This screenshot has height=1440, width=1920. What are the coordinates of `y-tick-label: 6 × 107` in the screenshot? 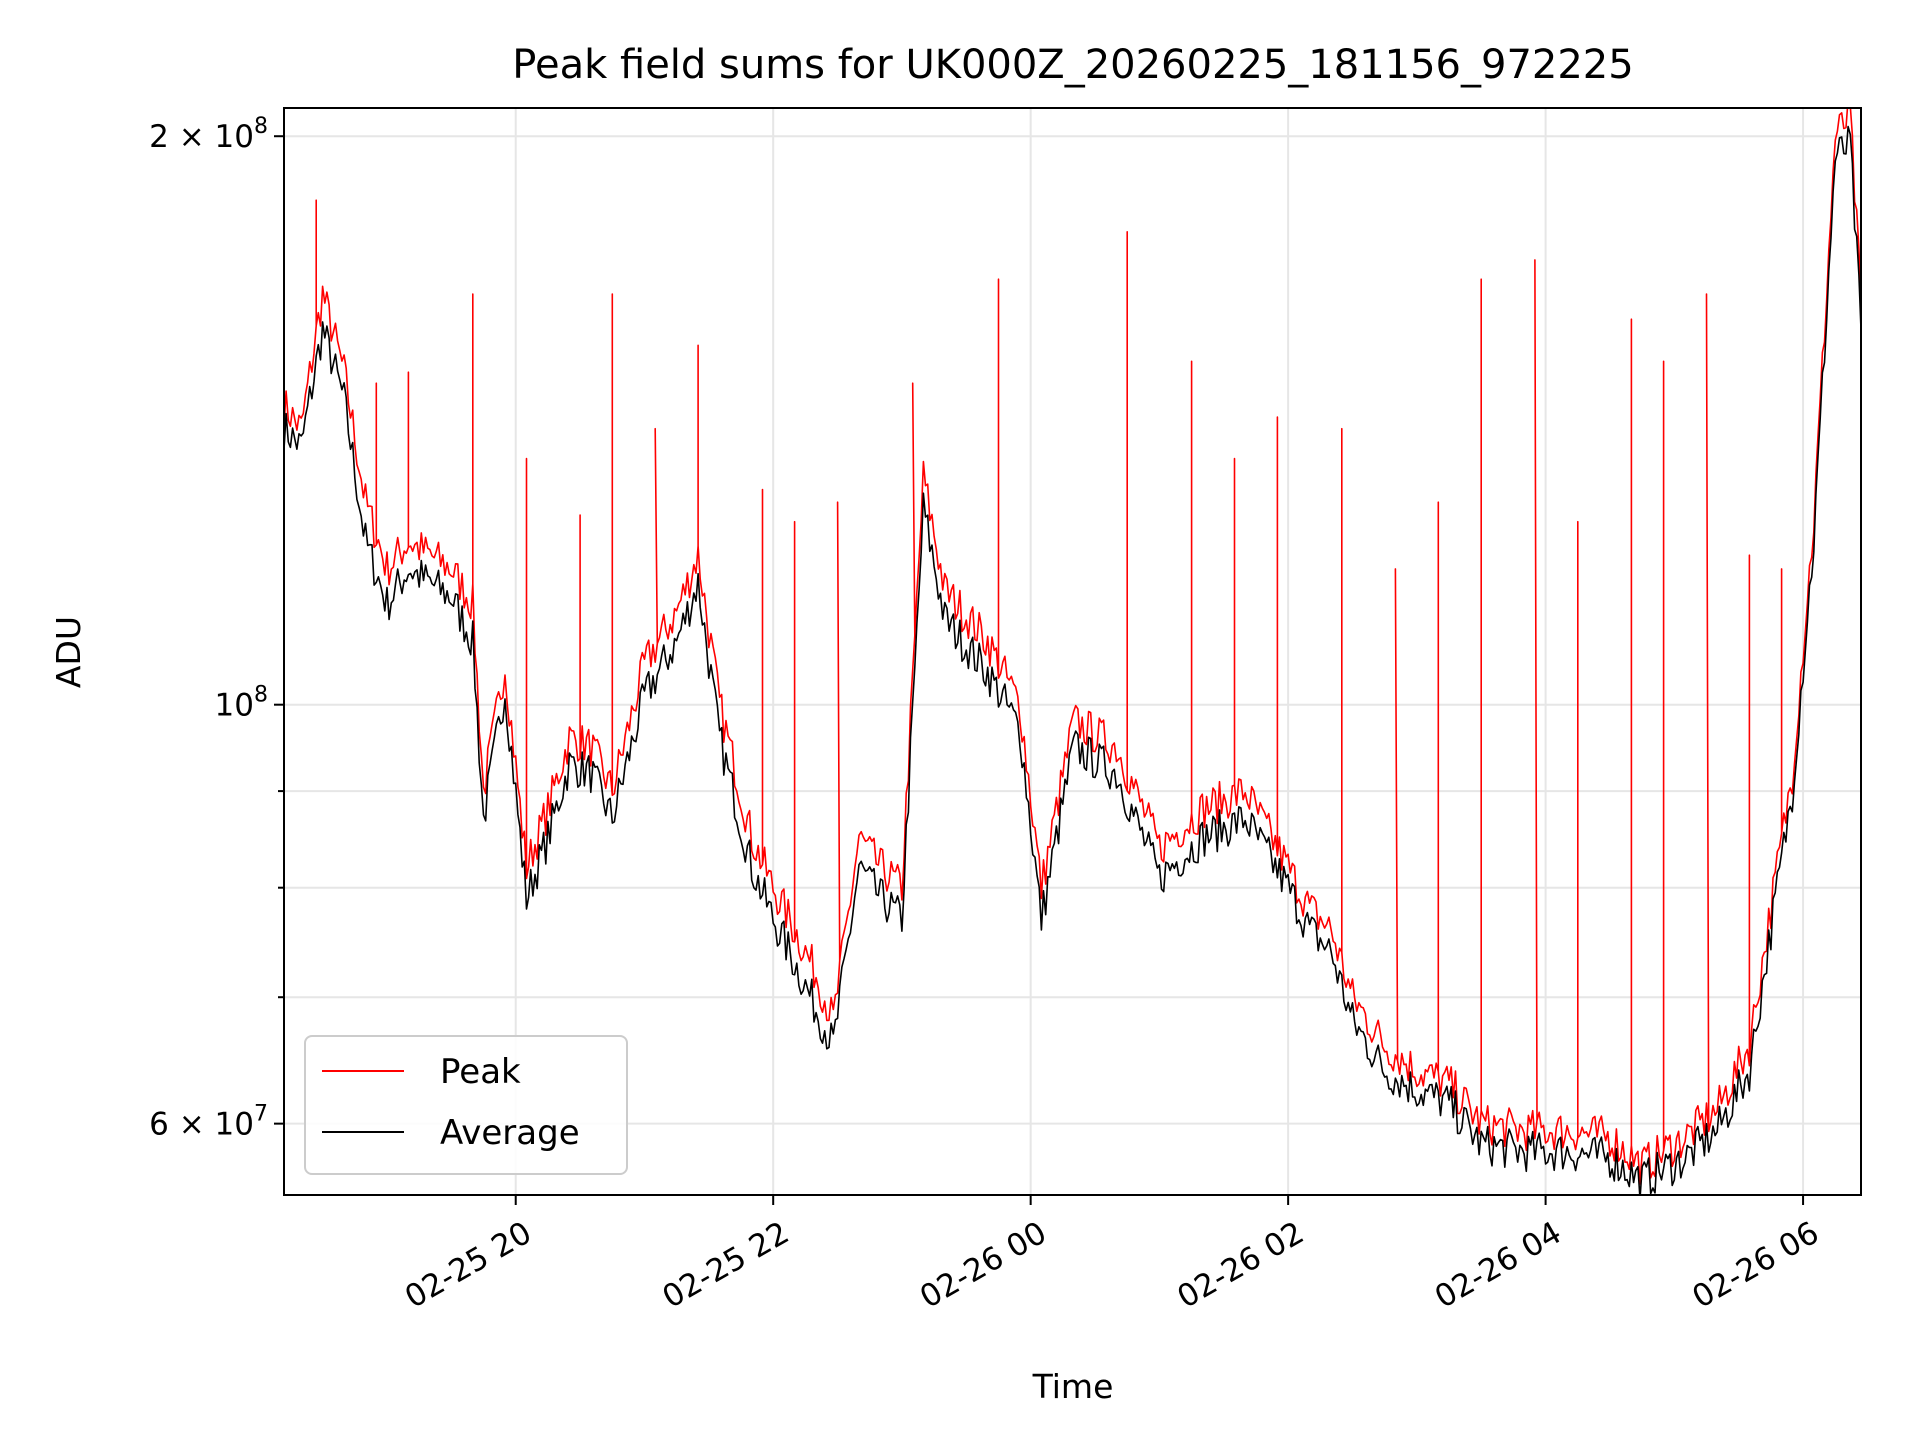 It's located at (208, 1122).